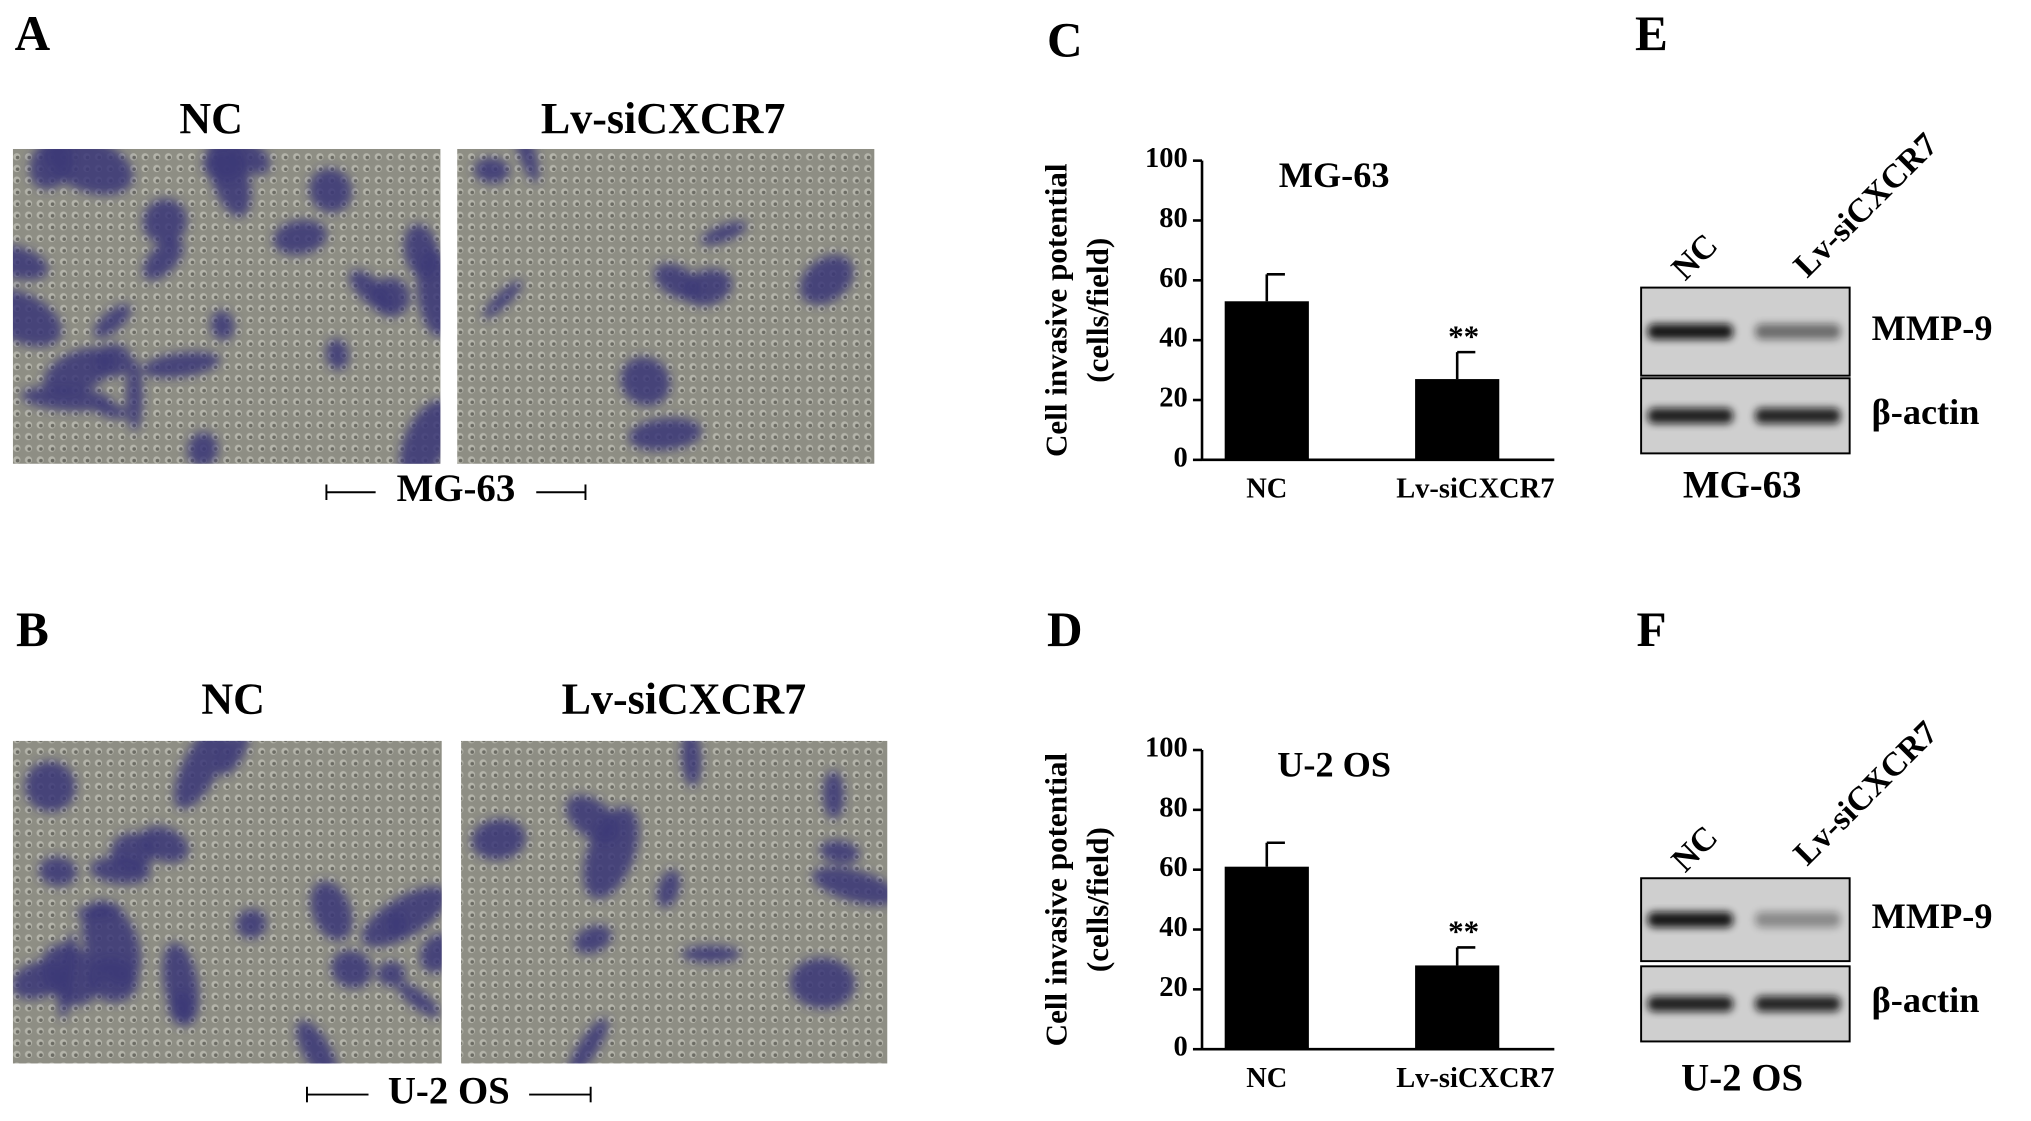 The image size is (2031, 1121). Describe the element at coordinates (1173, 987) in the screenshot. I see `y-tick-label: 20` at that location.